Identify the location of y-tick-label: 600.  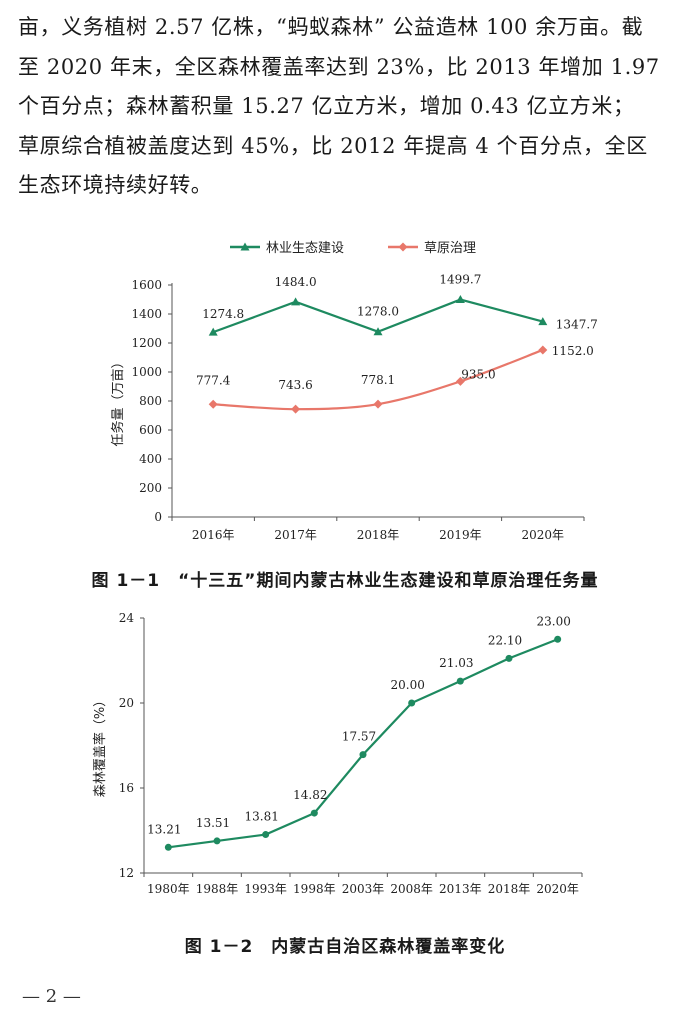
(150, 430).